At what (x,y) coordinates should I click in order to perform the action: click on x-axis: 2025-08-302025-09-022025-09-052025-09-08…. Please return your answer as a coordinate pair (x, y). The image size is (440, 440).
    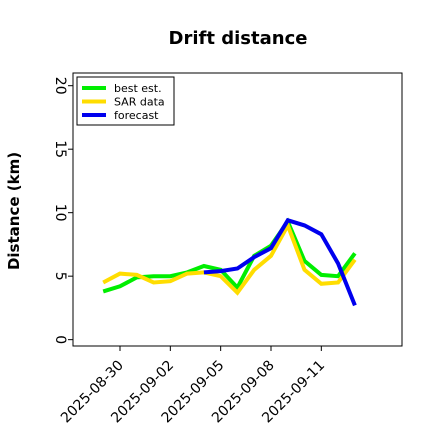
    Looking at the image, I should click on (193, 386).